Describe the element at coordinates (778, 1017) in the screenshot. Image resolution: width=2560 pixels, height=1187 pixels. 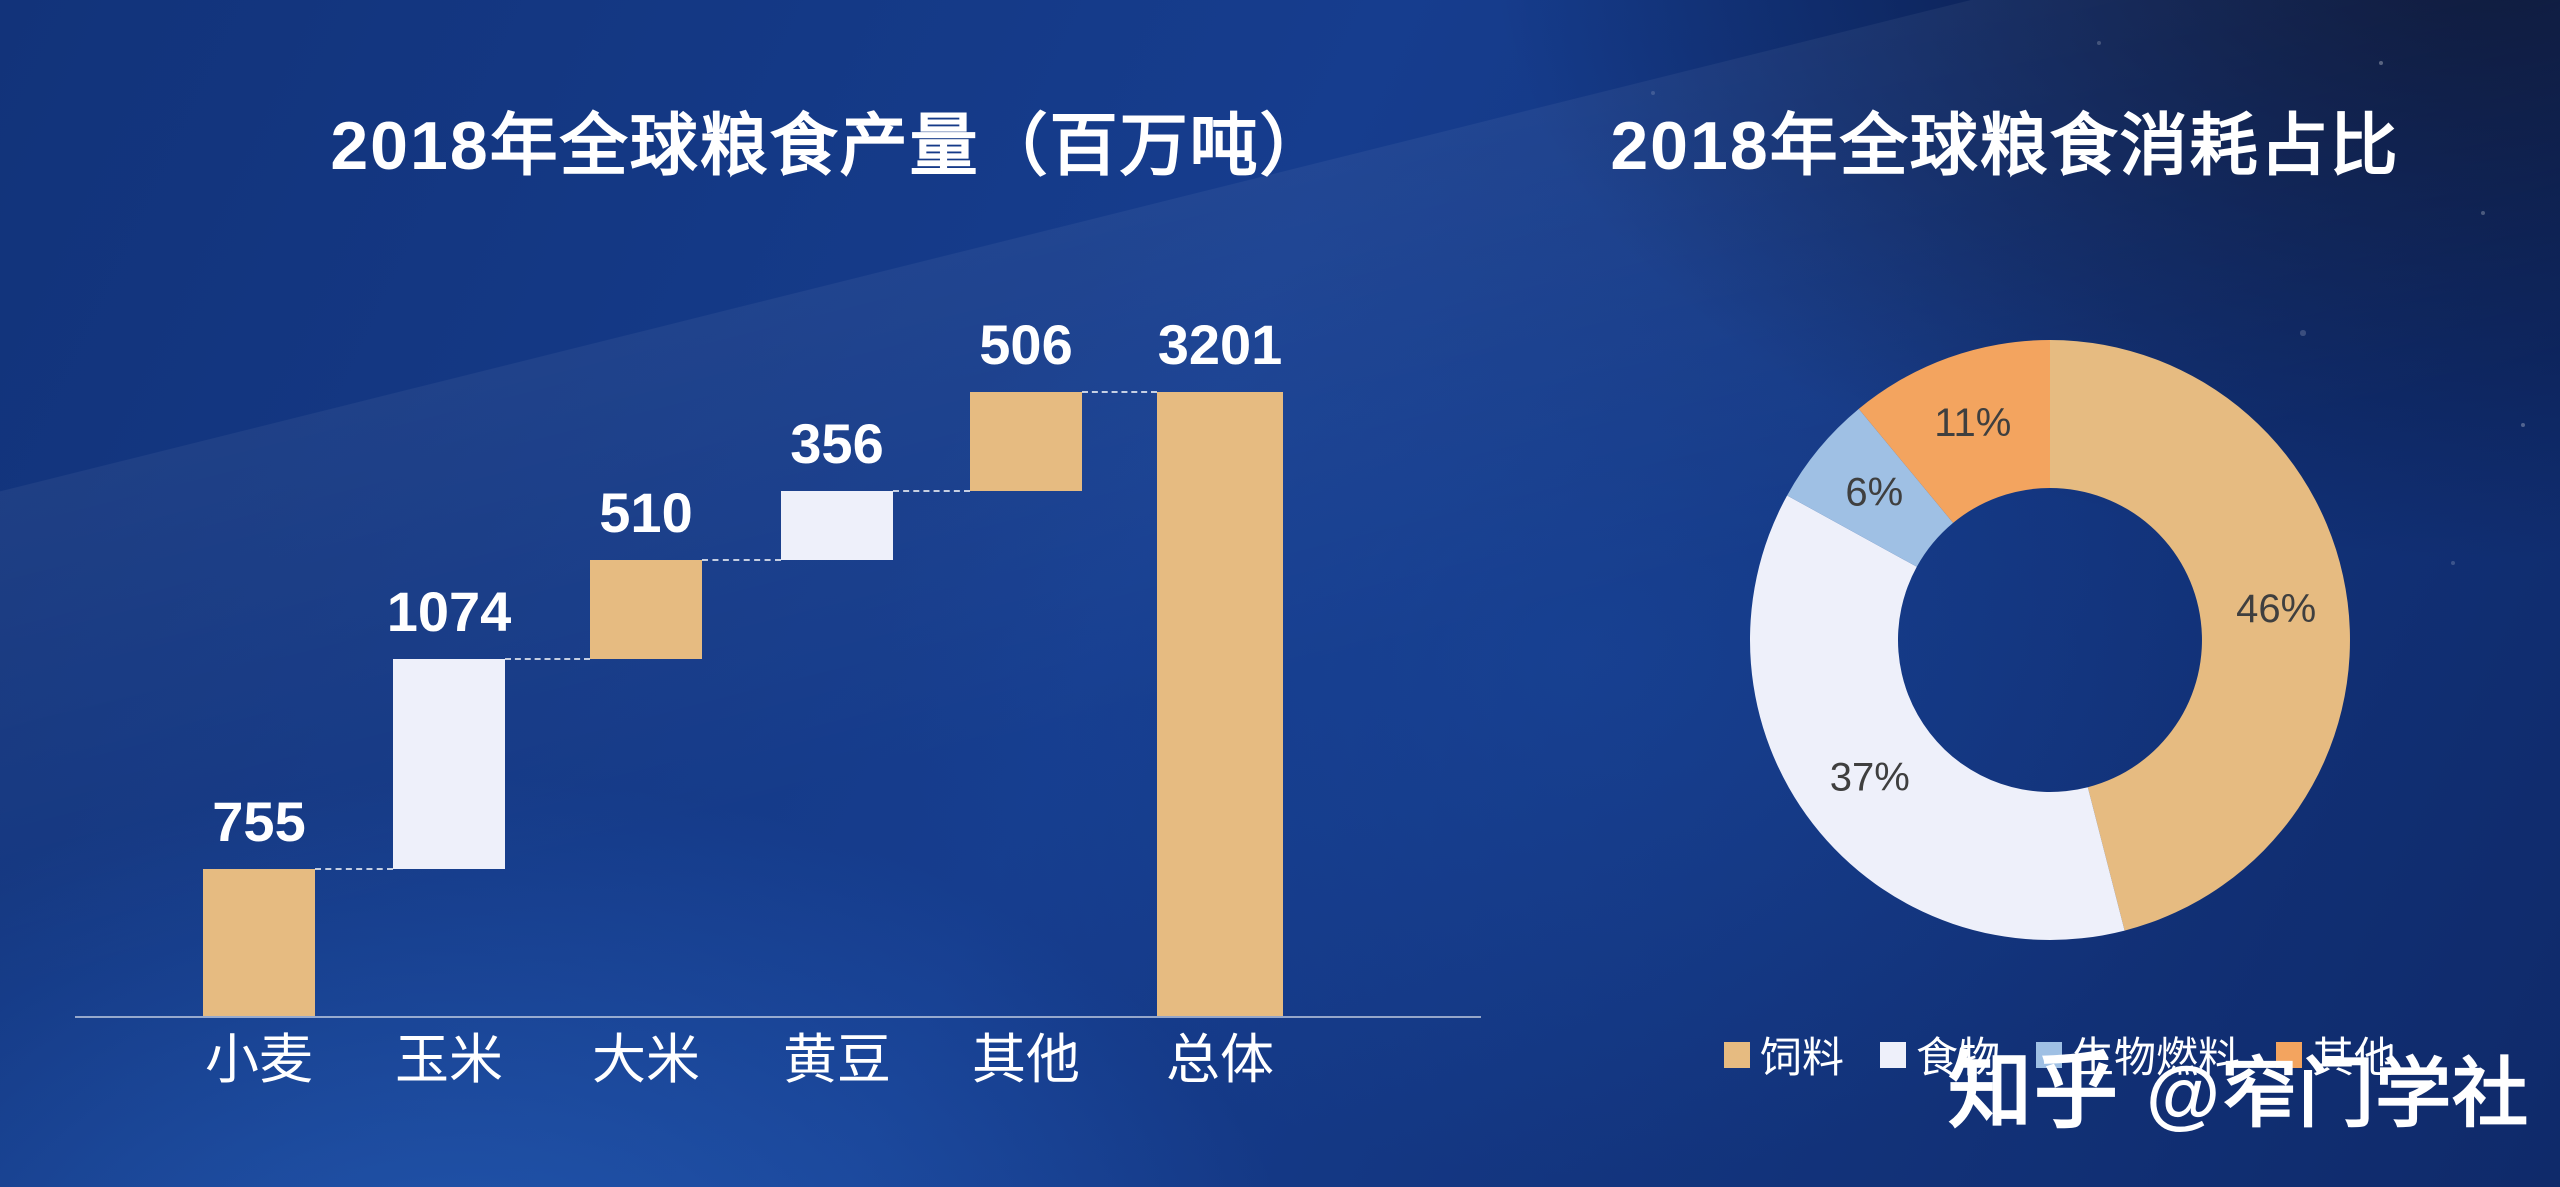
I see `x-axis-line` at that location.